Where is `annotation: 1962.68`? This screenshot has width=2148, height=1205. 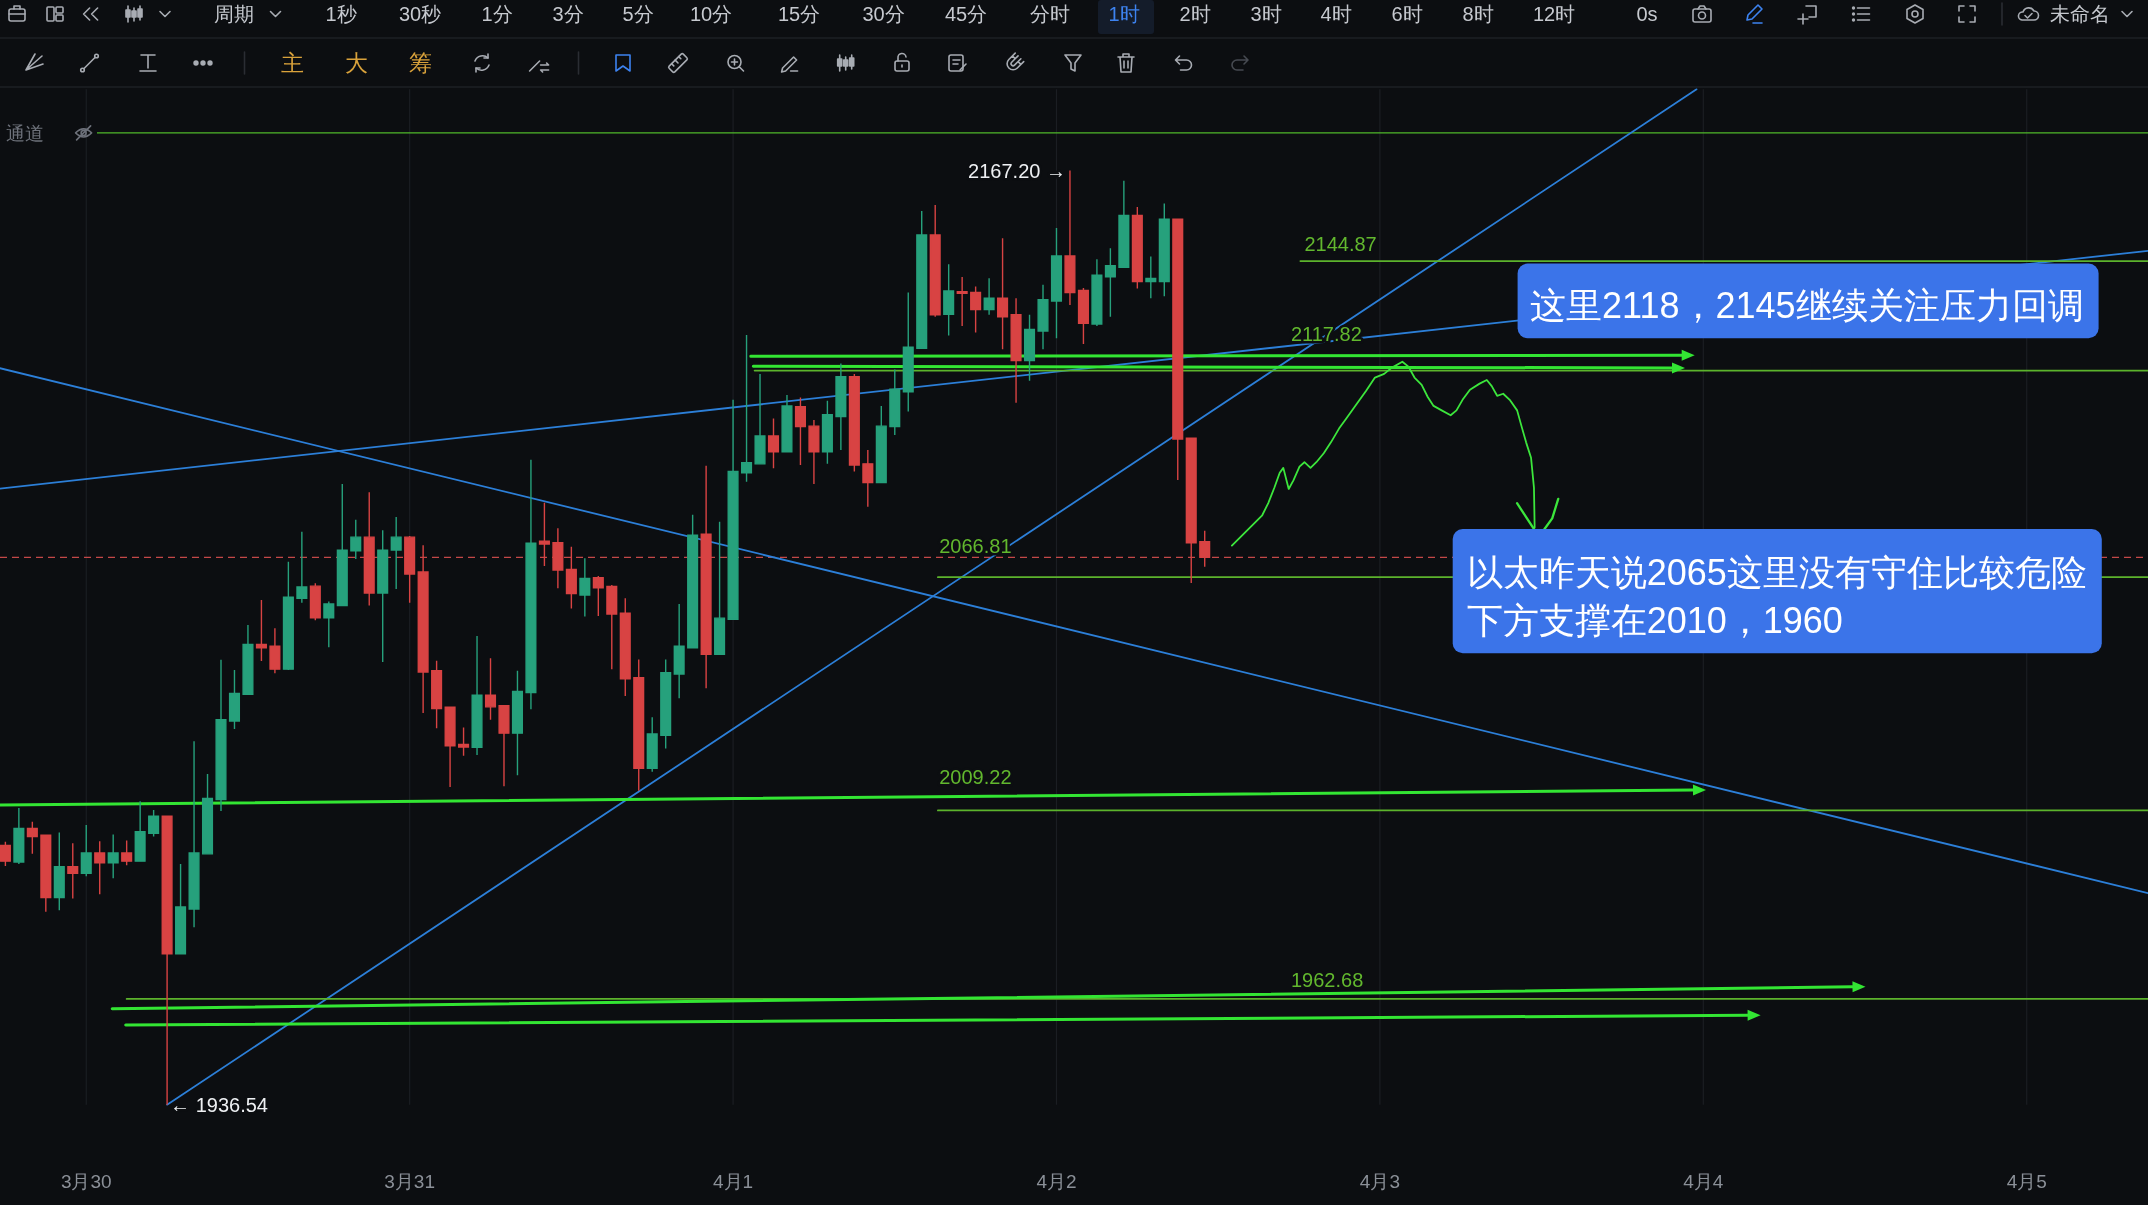
annotation: 1962.68 is located at coordinates (1327, 979).